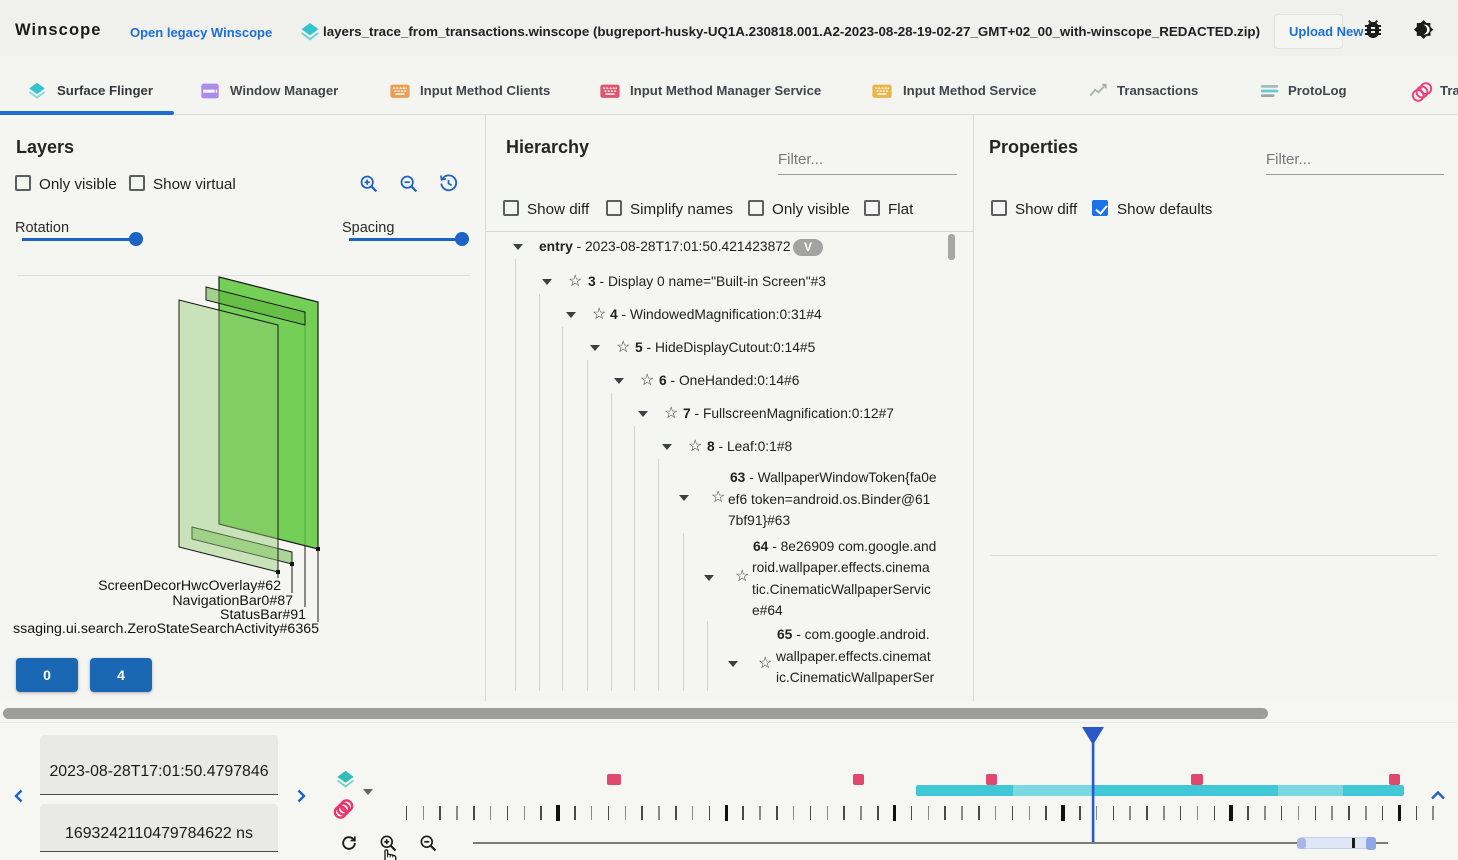 The width and height of the screenshot is (1458, 860). What do you see at coordinates (263, 615) in the screenshot?
I see `svg-text: StatusBar#91` at bounding box center [263, 615].